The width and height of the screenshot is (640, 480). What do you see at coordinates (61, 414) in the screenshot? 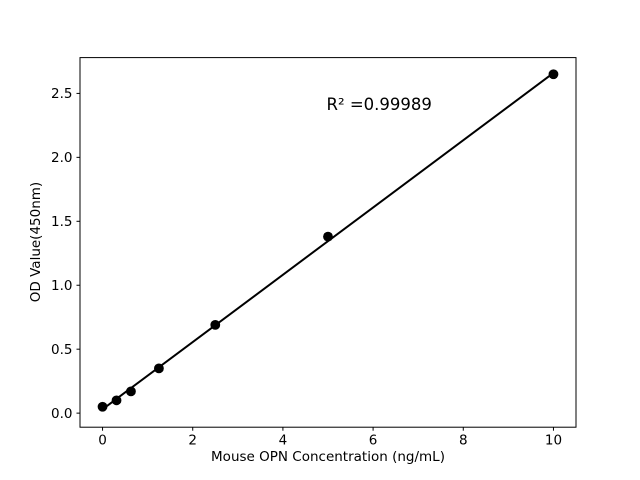
I see `y-tick-label: 0.0` at bounding box center [61, 414].